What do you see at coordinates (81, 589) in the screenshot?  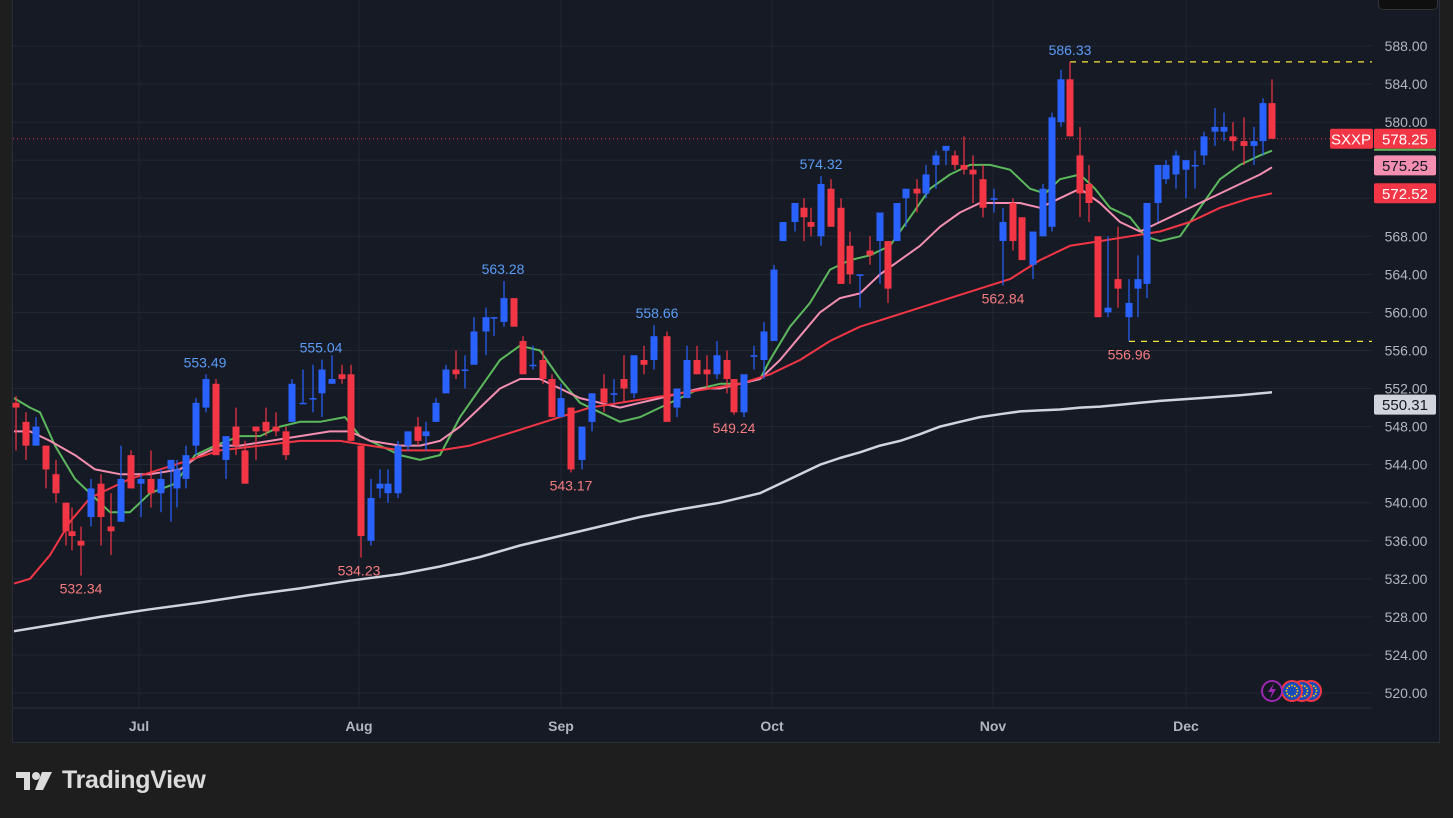 I see `low-label: 532.34` at bounding box center [81, 589].